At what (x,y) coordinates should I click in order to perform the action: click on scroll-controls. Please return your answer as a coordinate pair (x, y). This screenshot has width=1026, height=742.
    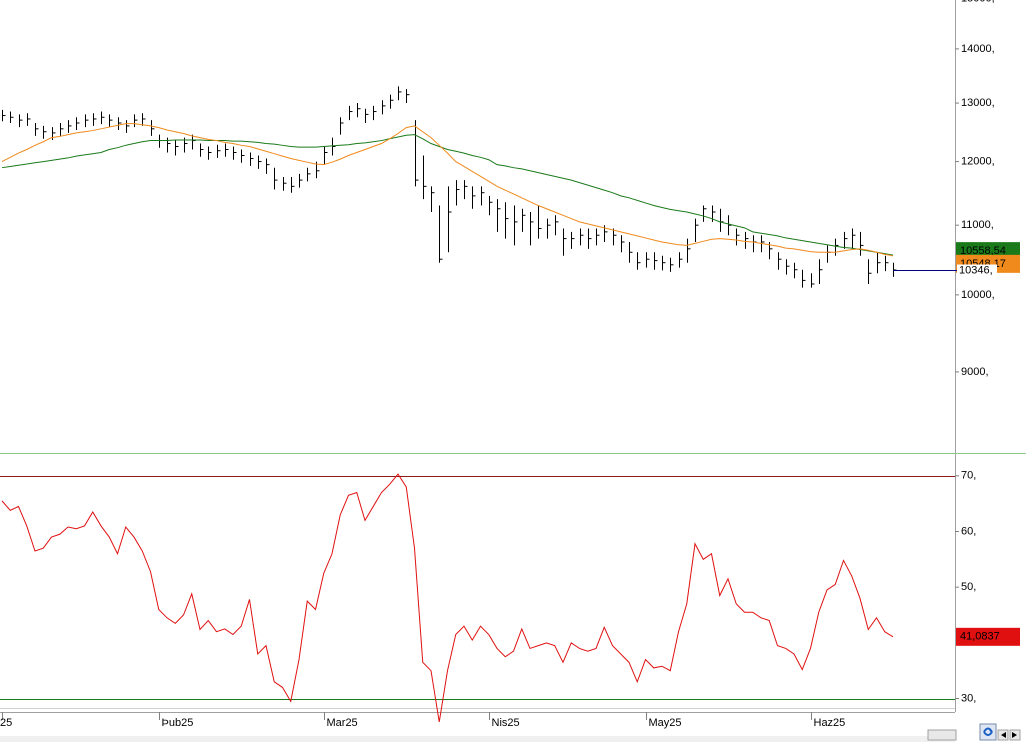
    Looking at the image, I should click on (974, 732).